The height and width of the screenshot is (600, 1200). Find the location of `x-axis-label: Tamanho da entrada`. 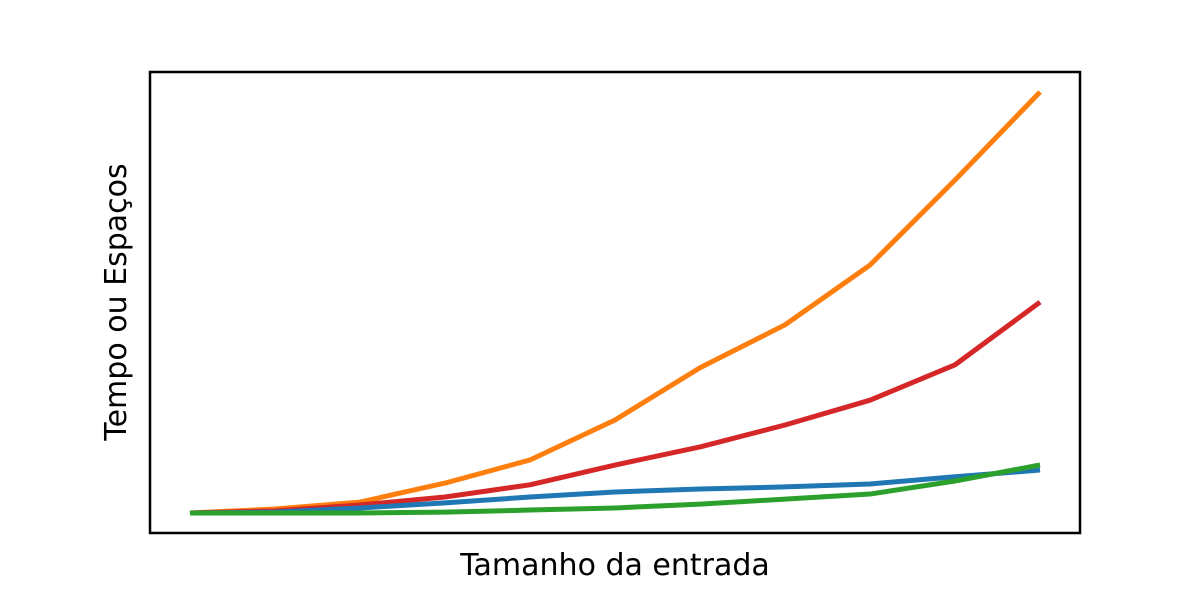

x-axis-label: Tamanho da entrada is located at coordinates (614, 565).